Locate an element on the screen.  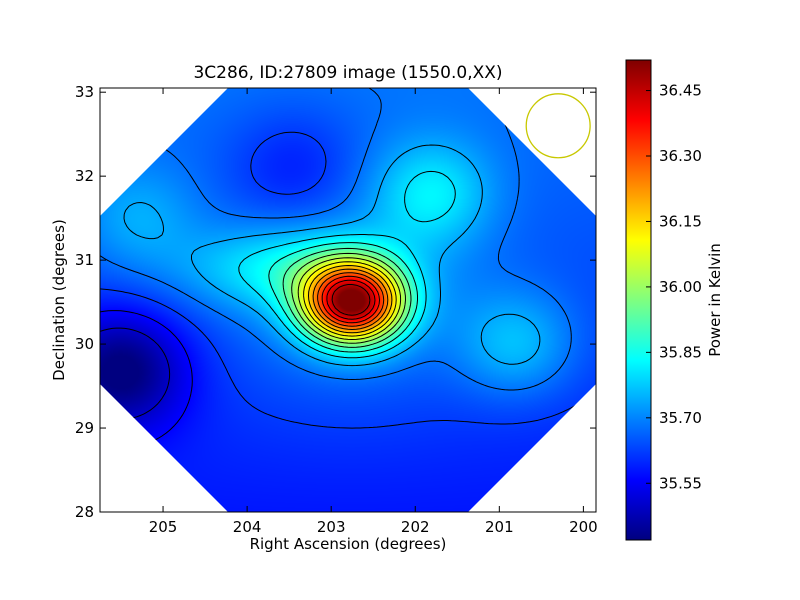
colorbar is located at coordinates (638, 300).